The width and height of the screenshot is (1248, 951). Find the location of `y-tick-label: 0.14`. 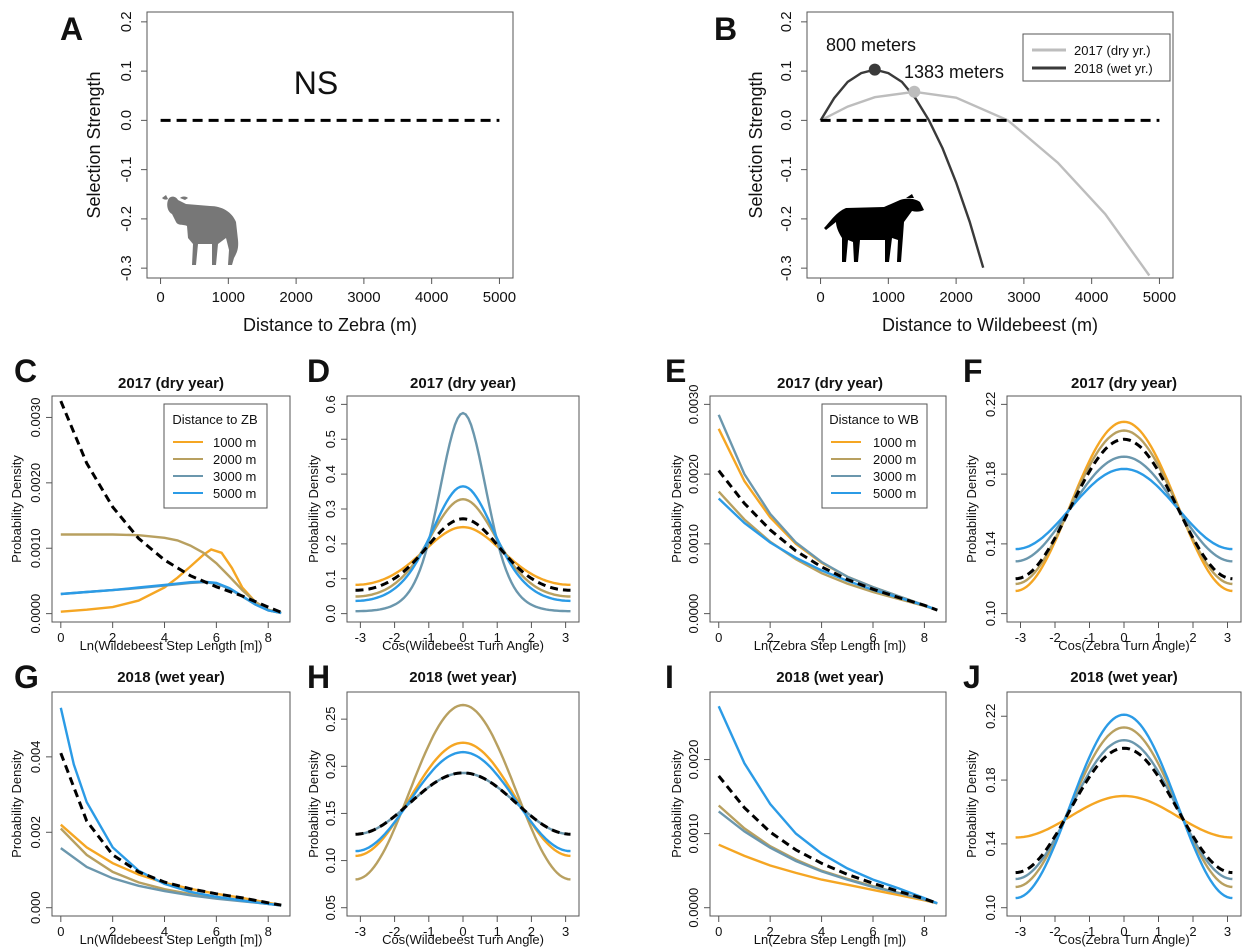

y-tick-label: 0.14 is located at coordinates (990, 543).